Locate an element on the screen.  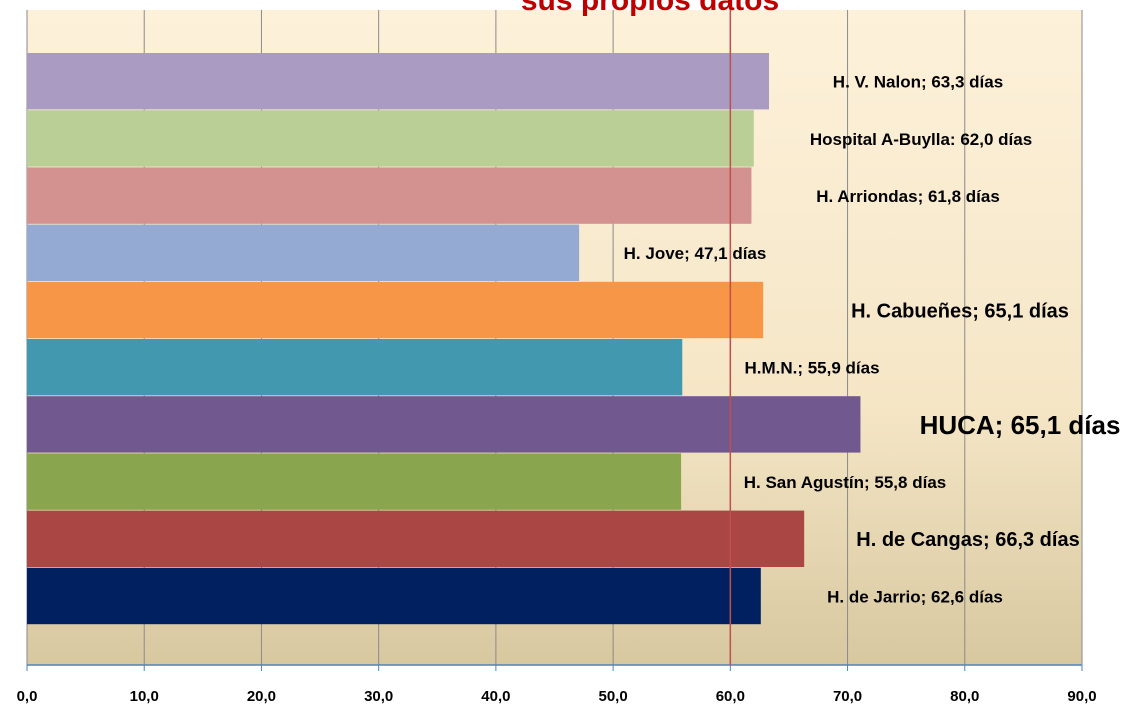
x-tick-label: 70,0 is located at coordinates (847, 696).